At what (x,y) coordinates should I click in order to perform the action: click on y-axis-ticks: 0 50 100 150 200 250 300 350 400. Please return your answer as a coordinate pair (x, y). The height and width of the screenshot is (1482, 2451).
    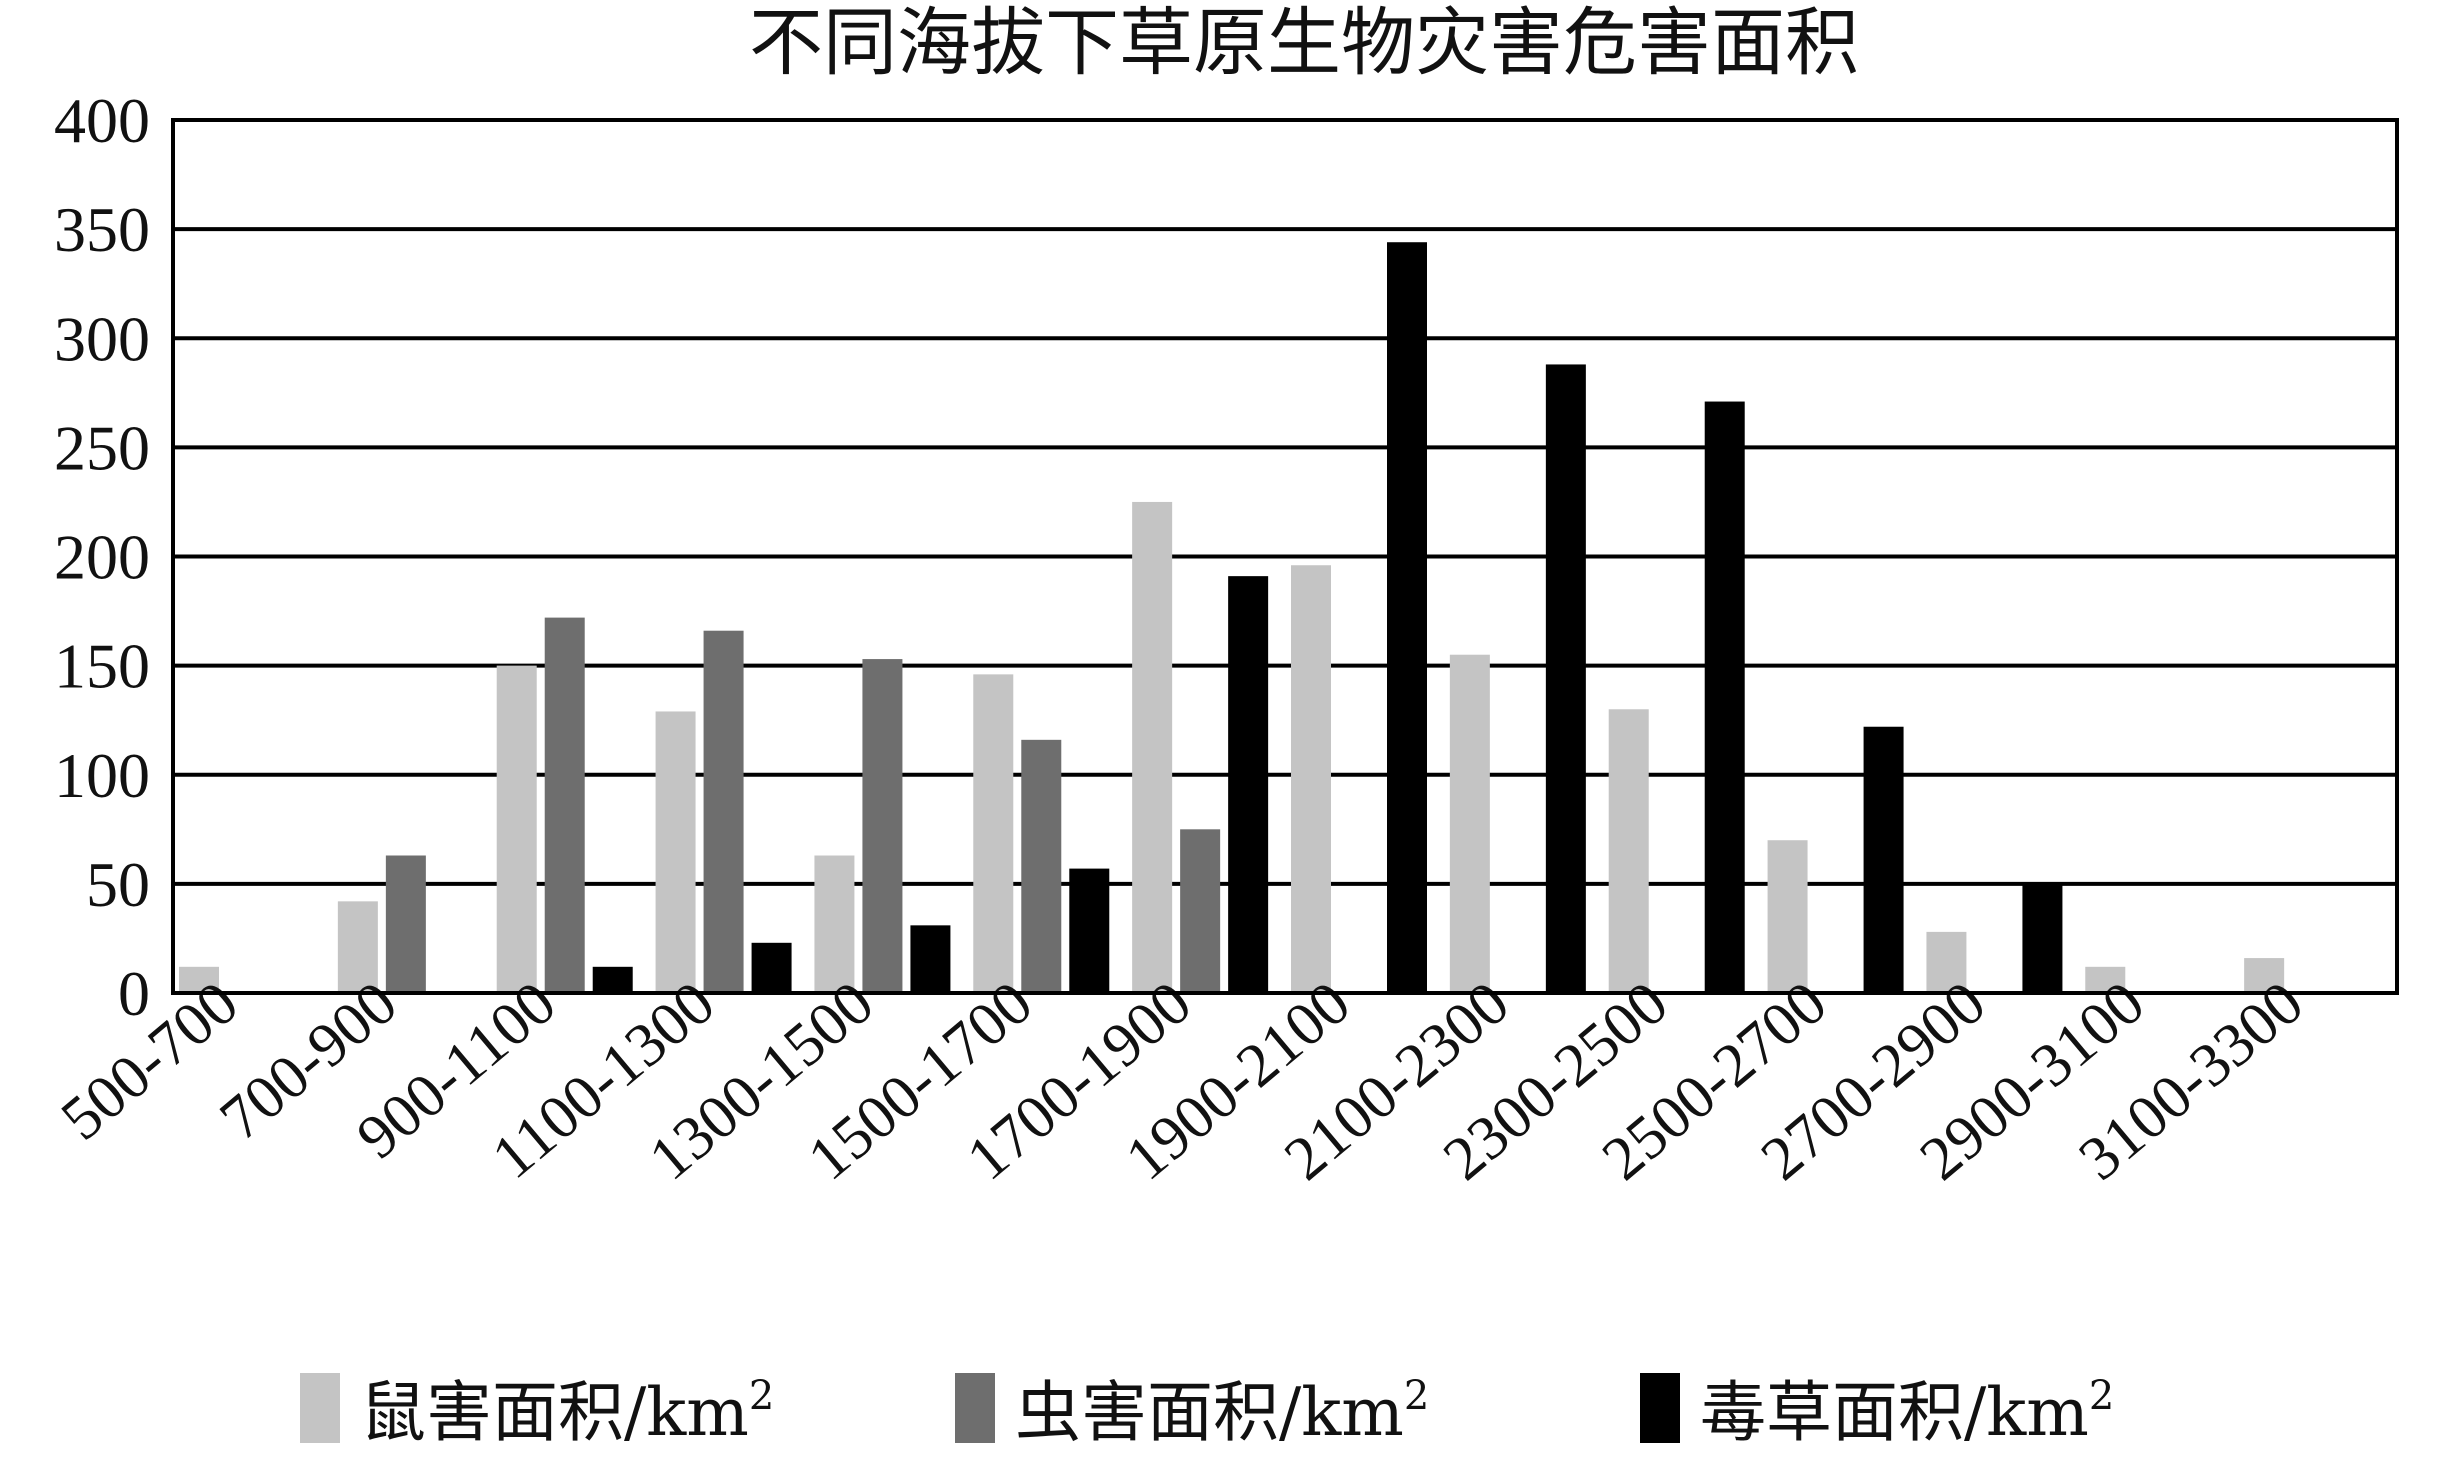
    Looking at the image, I should click on (102, 557).